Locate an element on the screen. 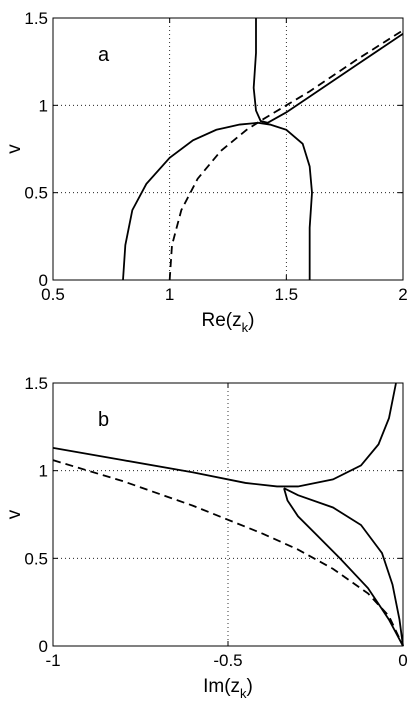 Image resolution: width=415 pixels, height=716 pixels. x-tick-label: 1 is located at coordinates (169, 294).